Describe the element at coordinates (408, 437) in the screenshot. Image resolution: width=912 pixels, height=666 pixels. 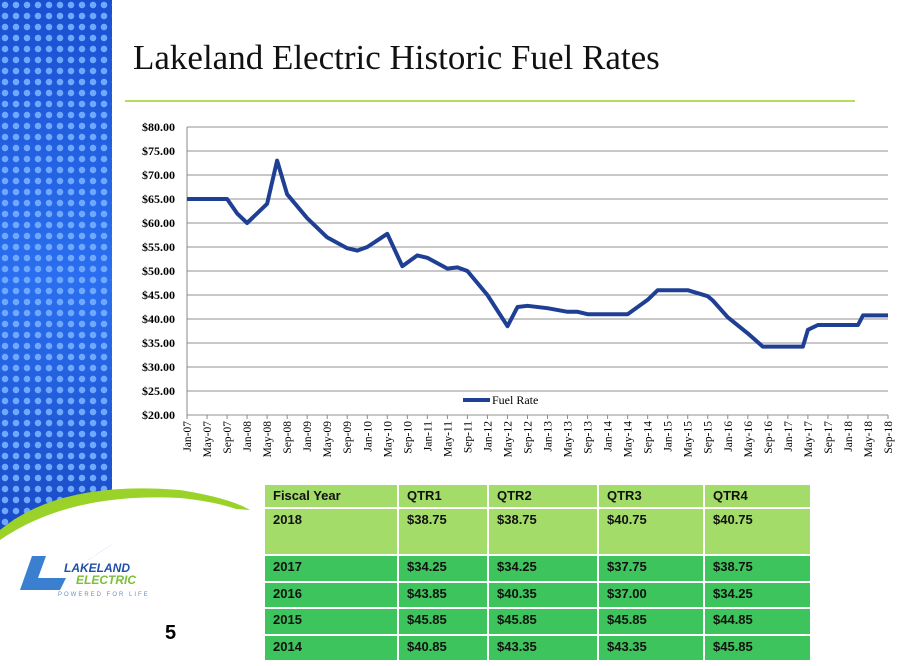
I see `x-tick-label: Sep-10` at that location.